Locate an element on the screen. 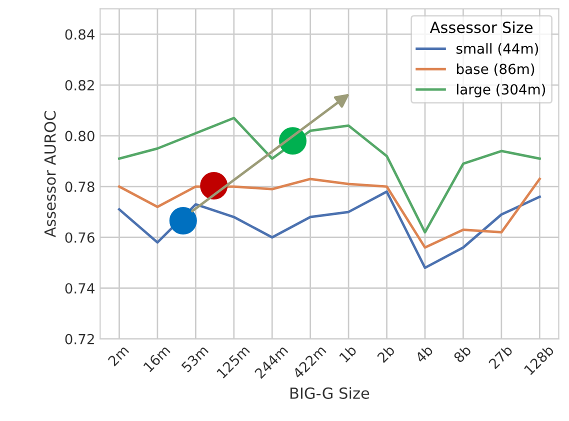 The image size is (569, 421). y-tick-label: 0.78 is located at coordinates (79, 187).